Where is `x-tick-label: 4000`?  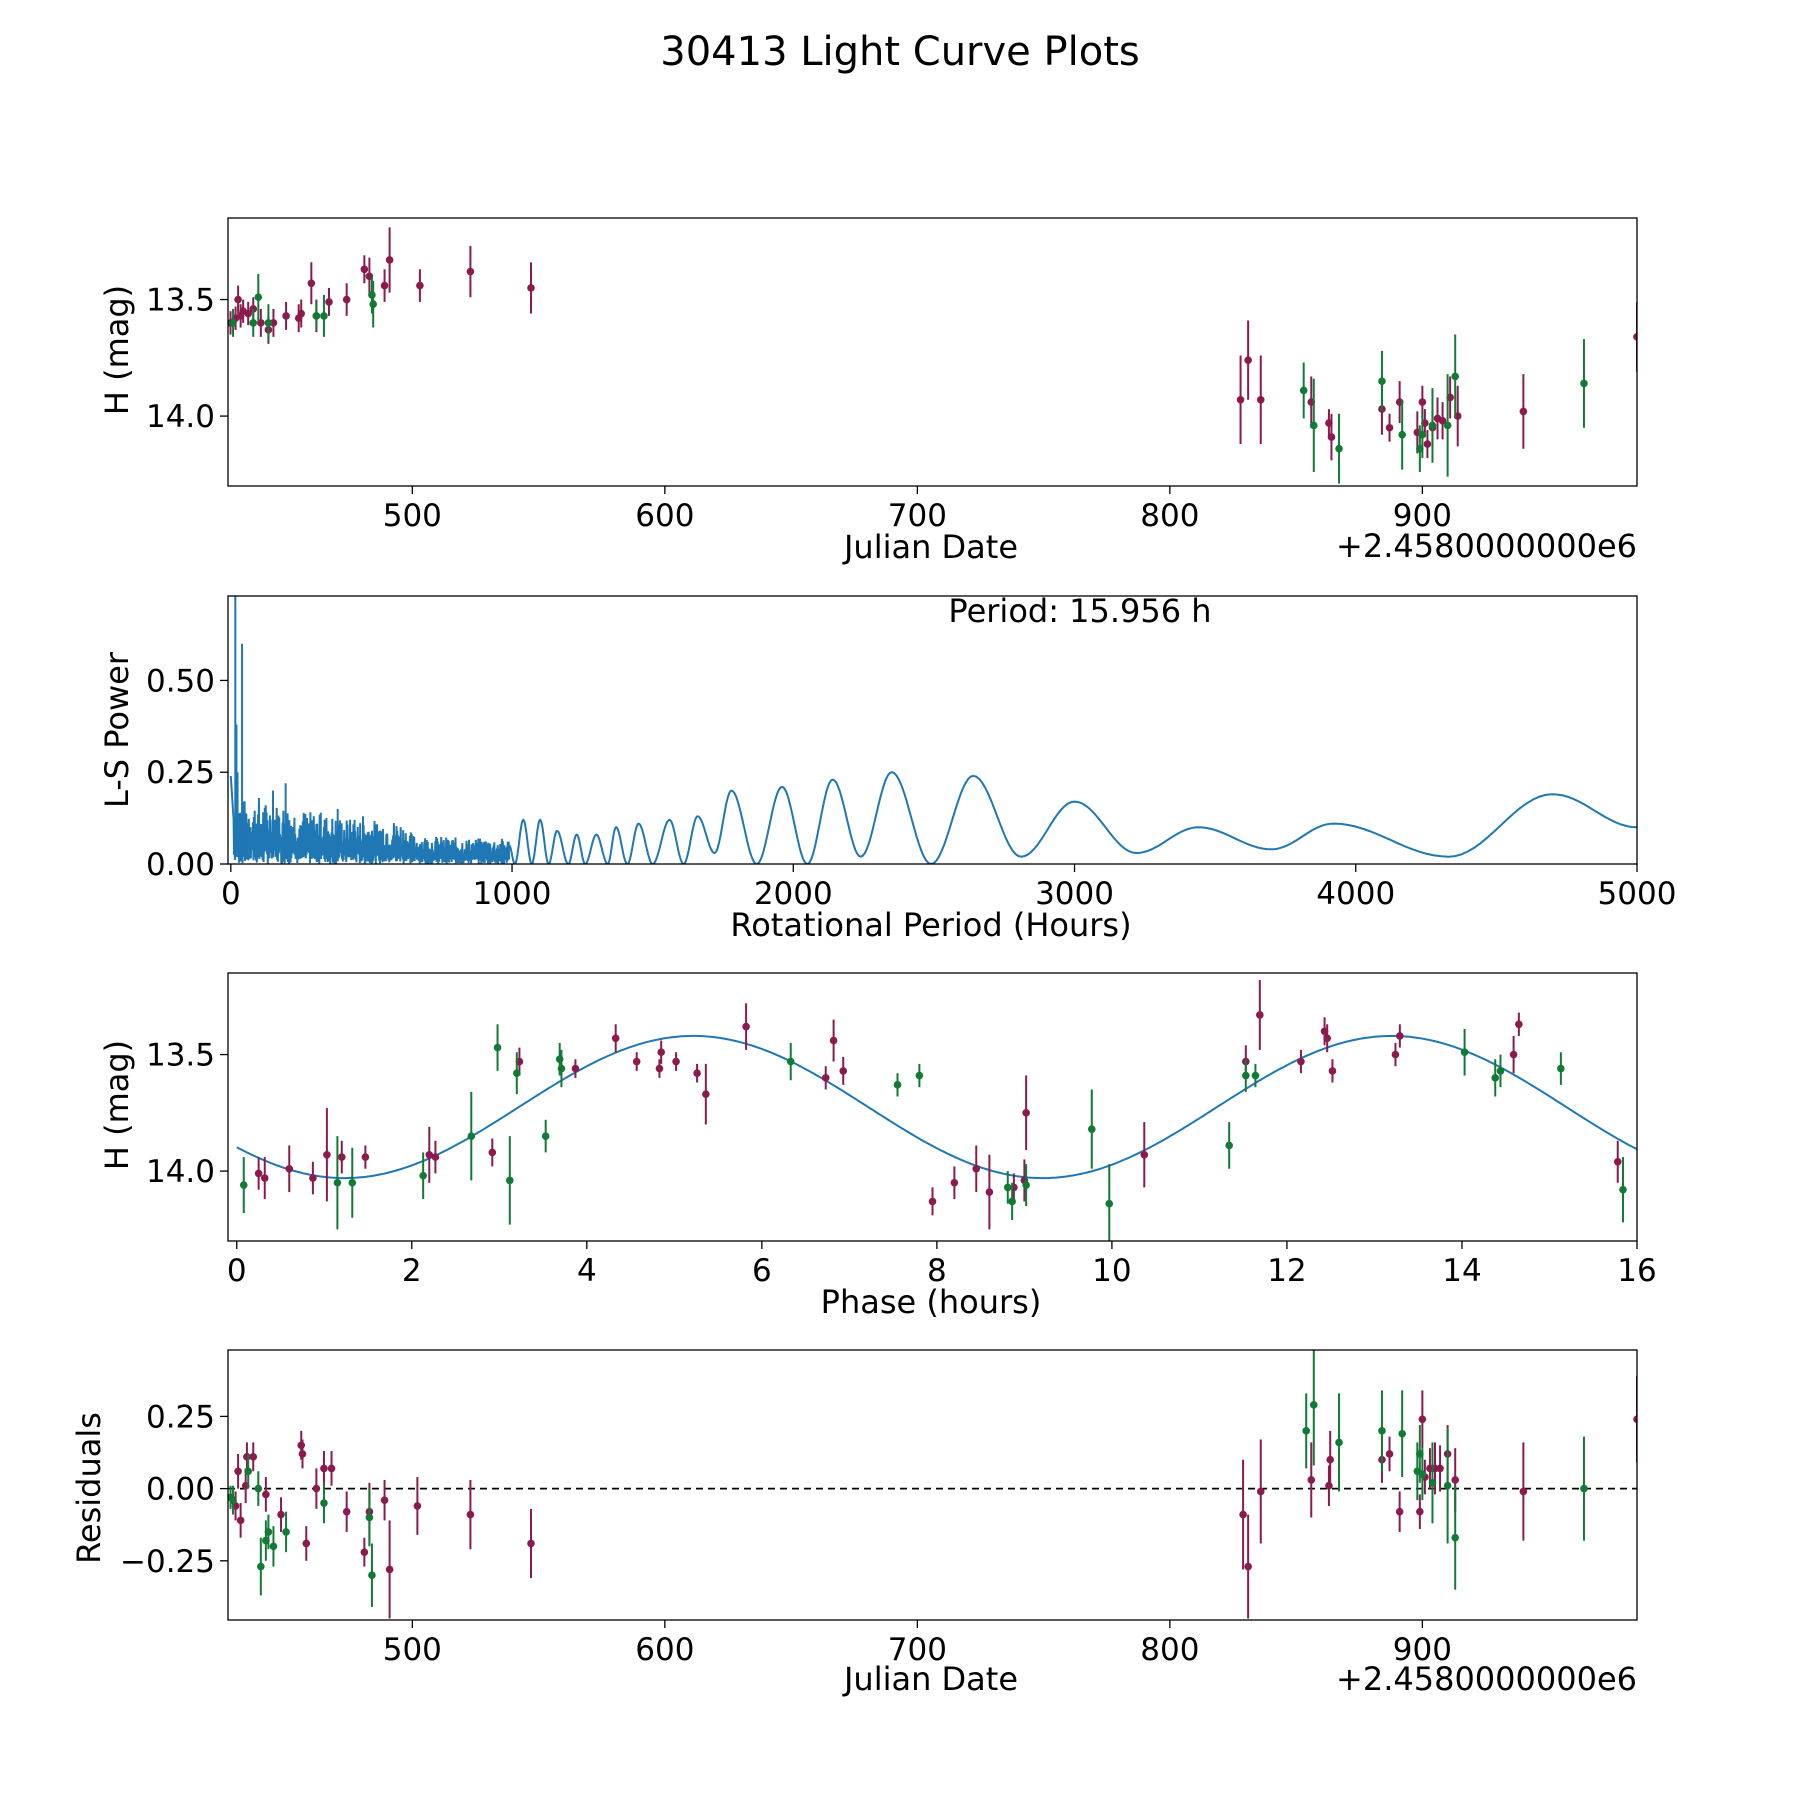
x-tick-label: 4000 is located at coordinates (1355, 894).